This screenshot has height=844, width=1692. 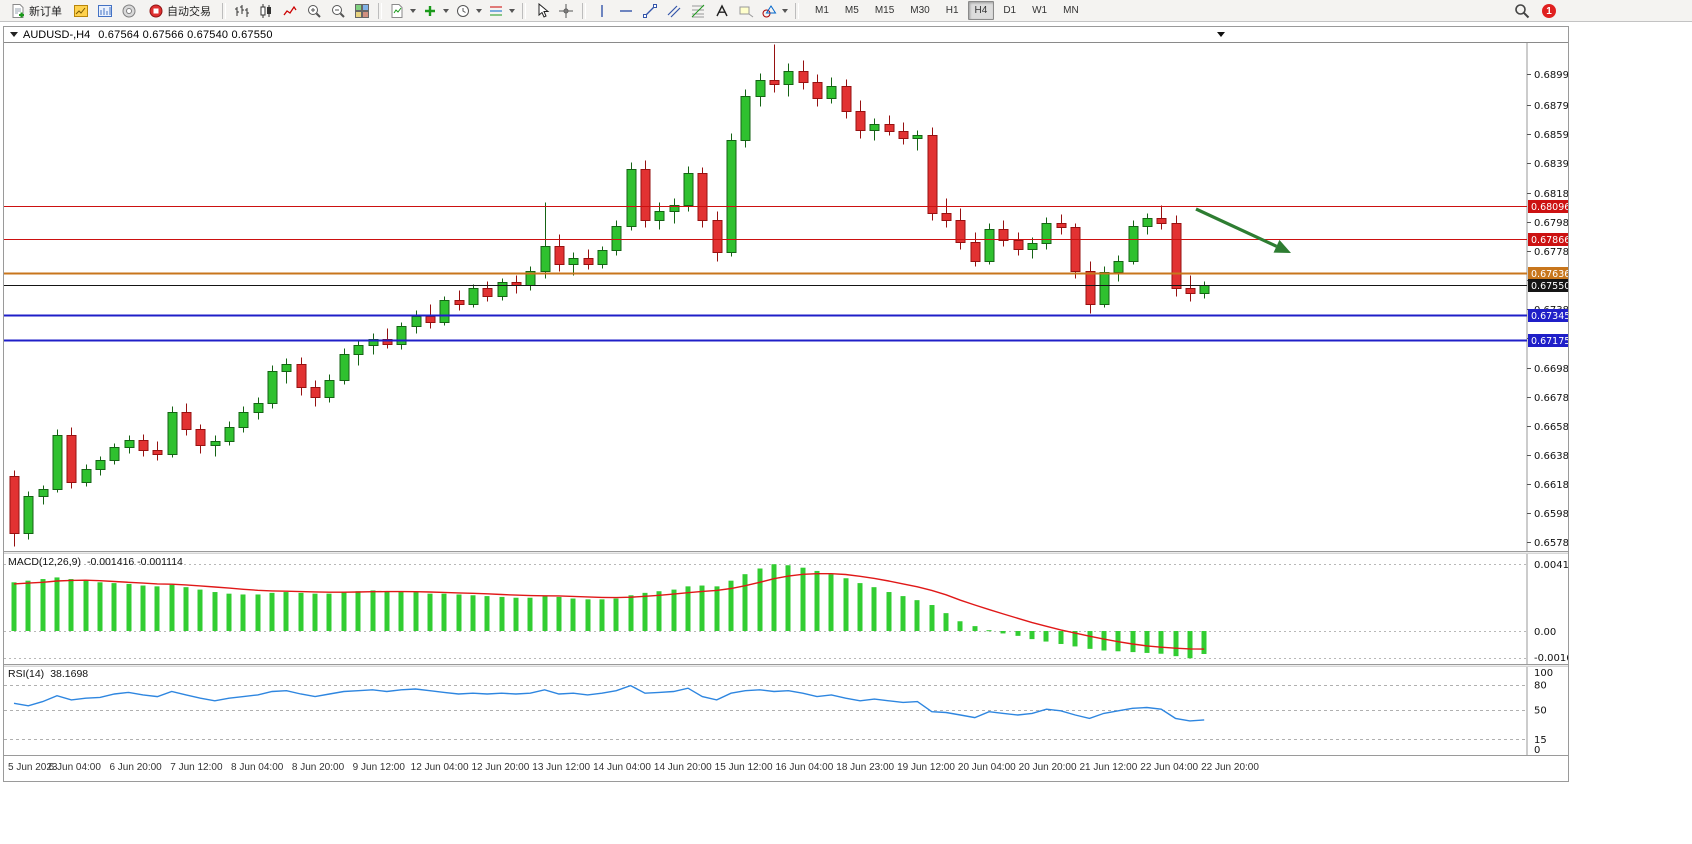 What do you see at coordinates (257, 767) in the screenshot?
I see `time-axis-label: 8 Jun 04:00` at bounding box center [257, 767].